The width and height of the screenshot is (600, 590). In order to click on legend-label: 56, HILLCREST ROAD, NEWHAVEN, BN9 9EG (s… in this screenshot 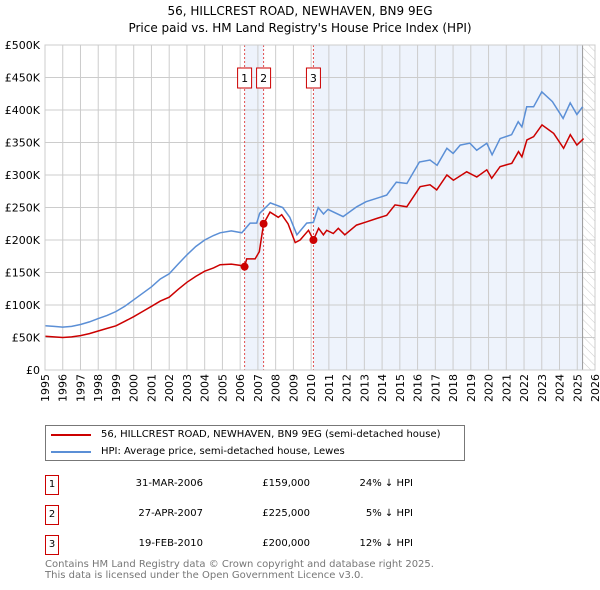, I will do `click(271, 434)`.